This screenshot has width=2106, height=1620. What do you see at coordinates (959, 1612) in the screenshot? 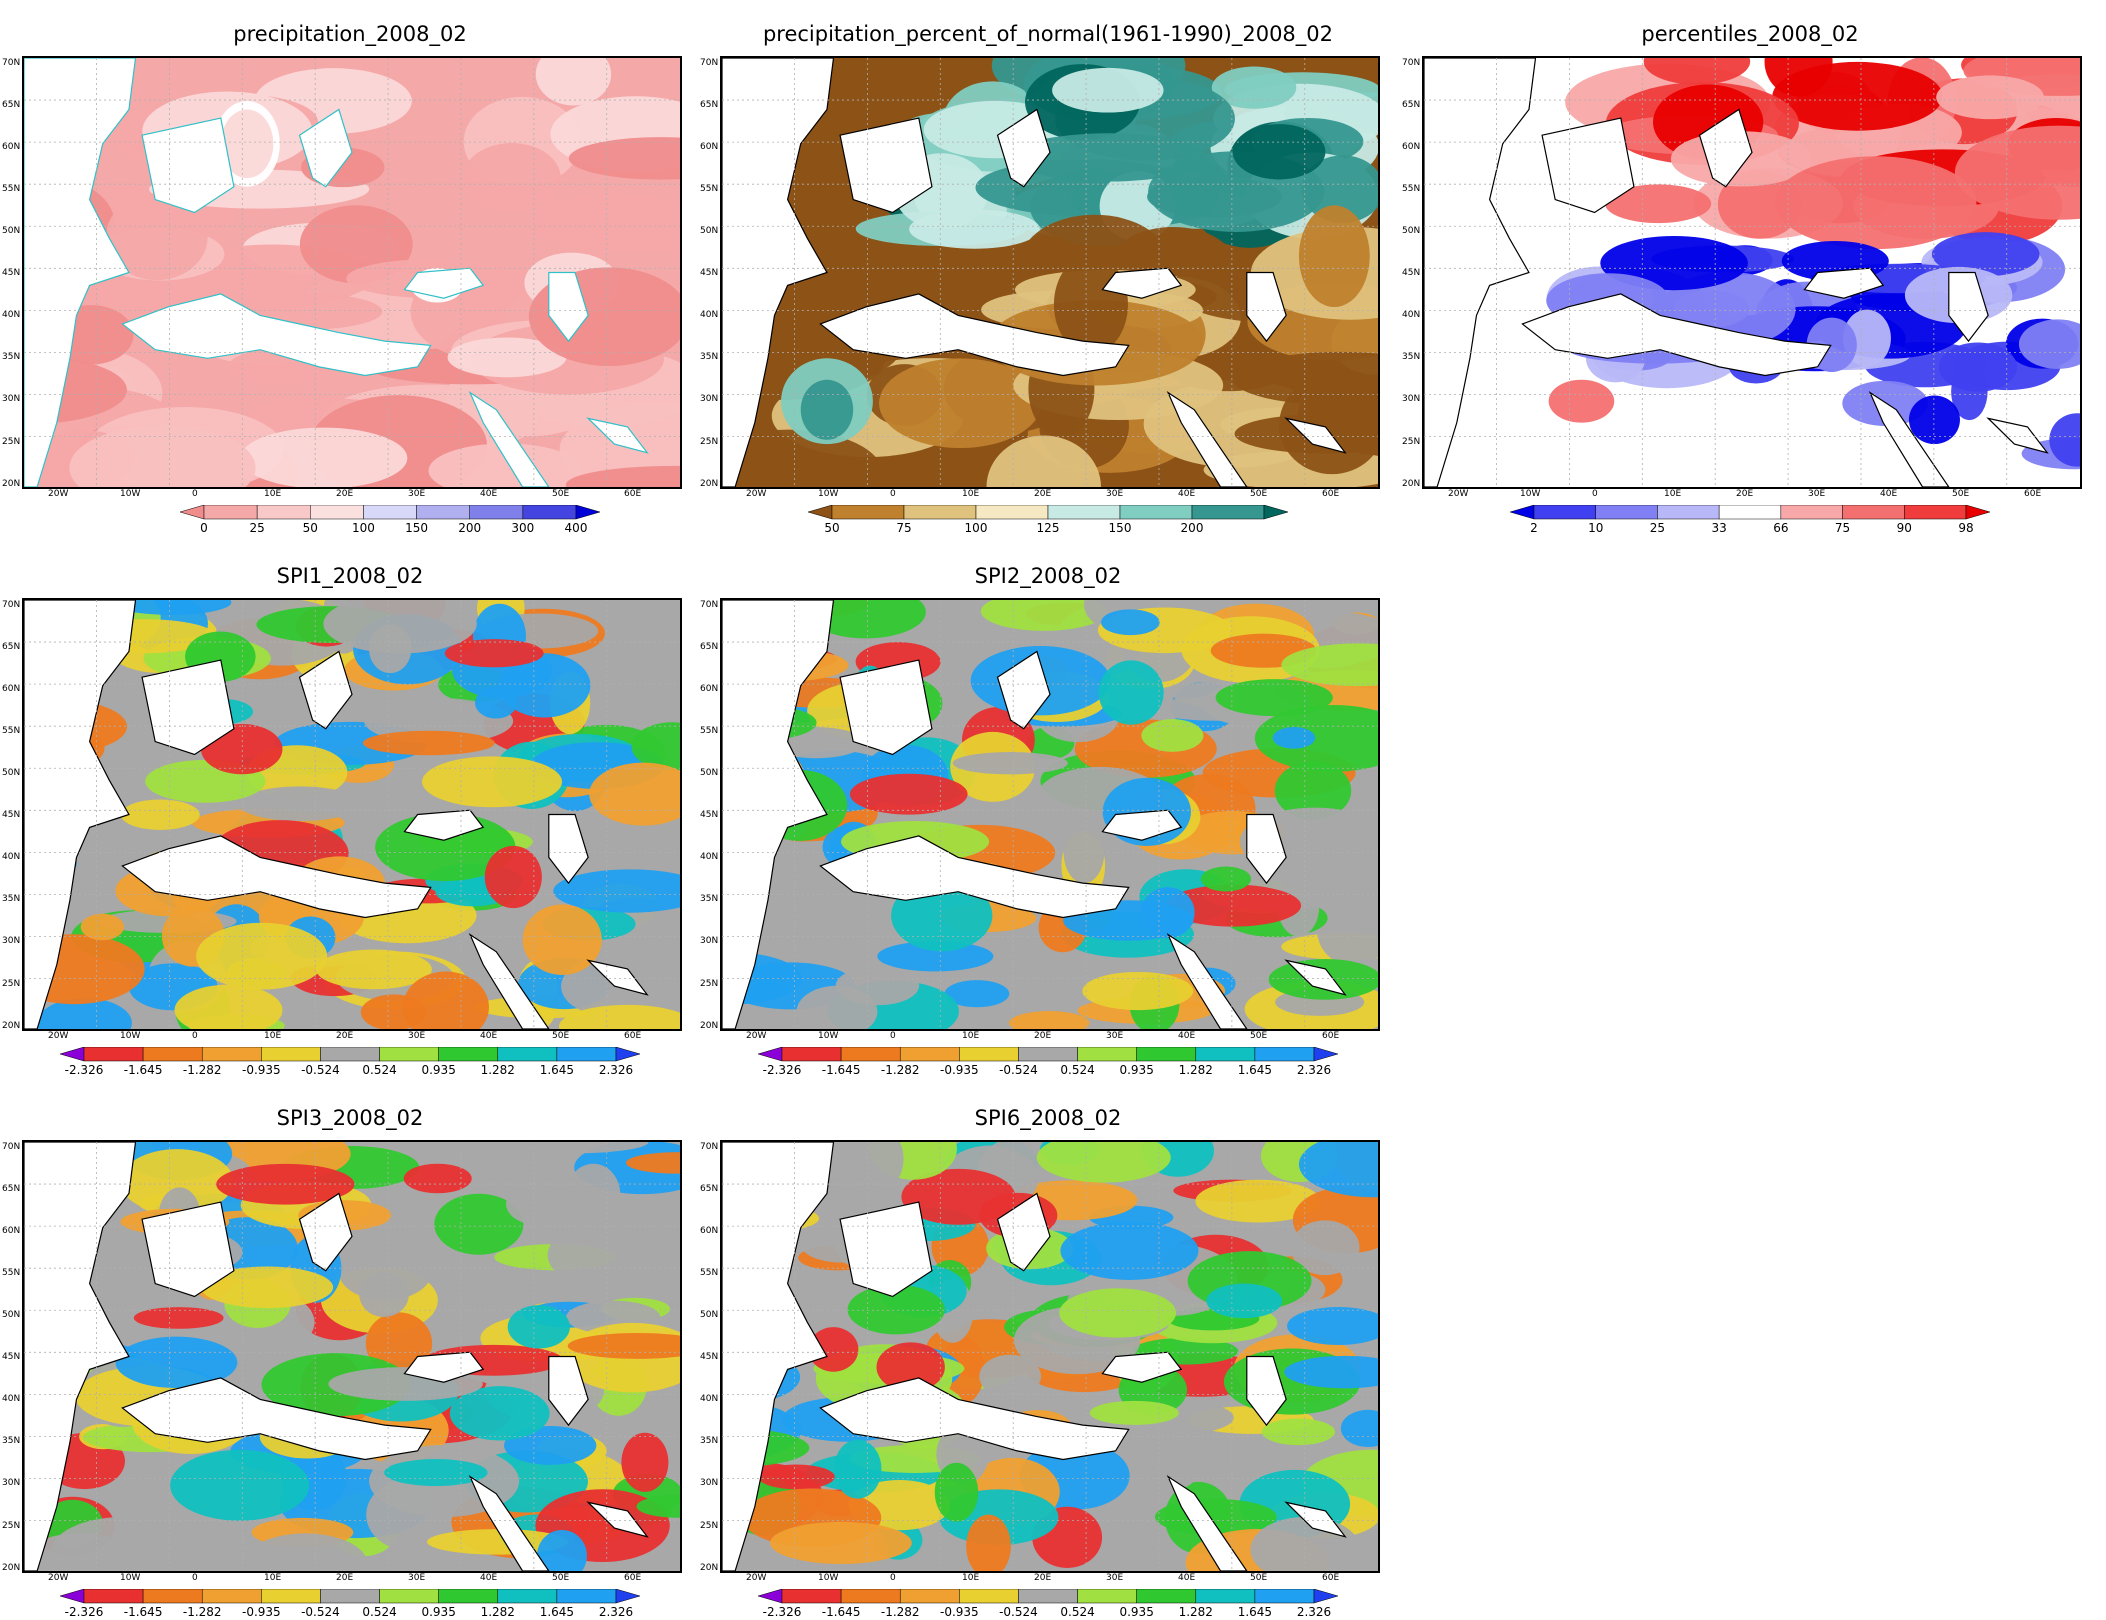
I see `colorbar-label: -0.935` at bounding box center [959, 1612].